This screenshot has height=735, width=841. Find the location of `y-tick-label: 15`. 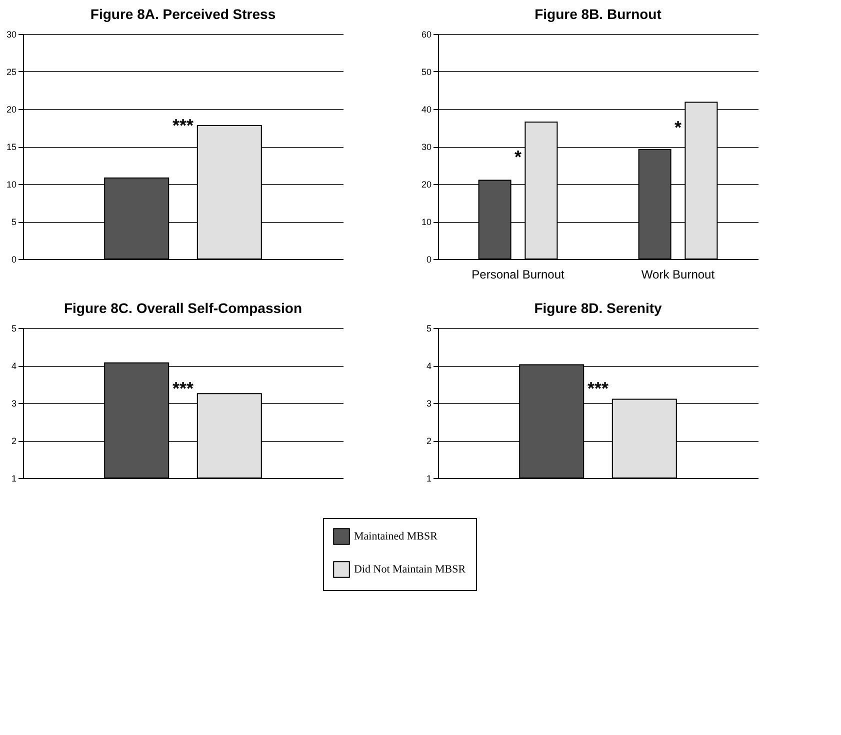

y-tick-label: 15 is located at coordinates (11, 147).